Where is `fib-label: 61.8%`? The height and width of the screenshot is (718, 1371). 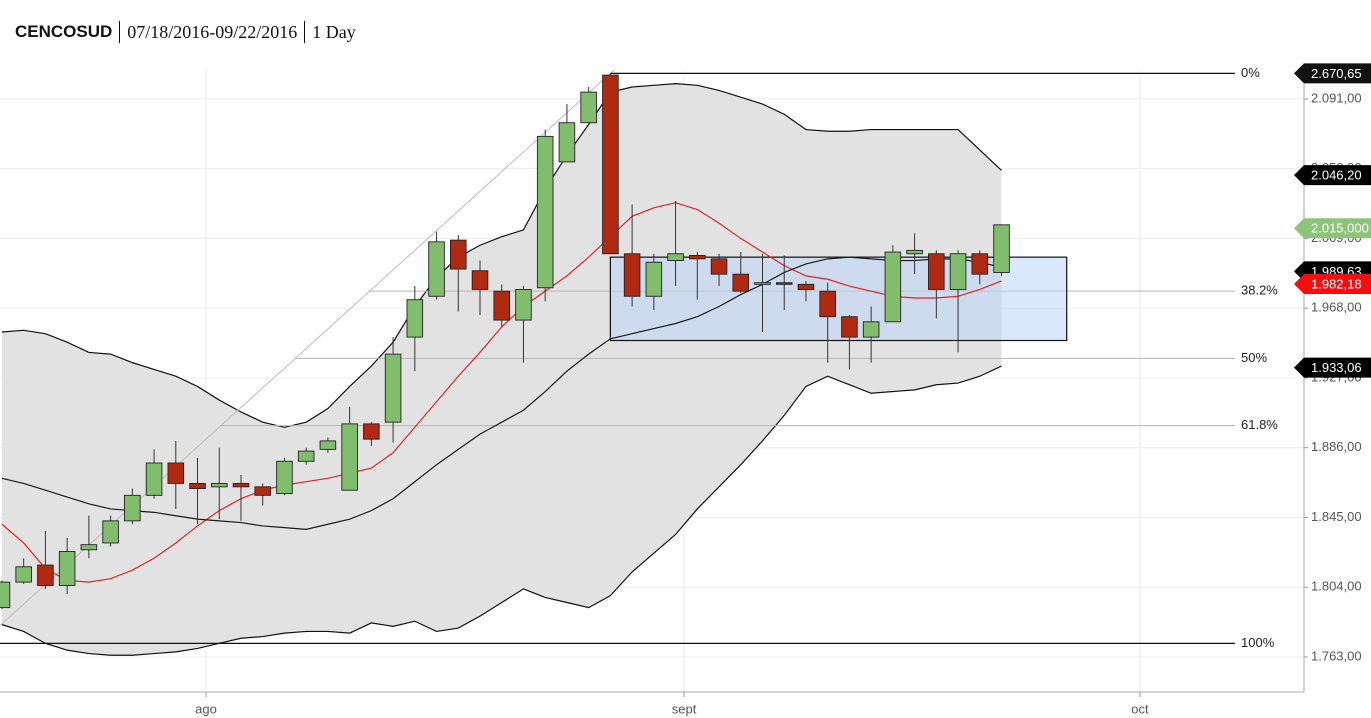
fib-label: 61.8% is located at coordinates (1259, 424).